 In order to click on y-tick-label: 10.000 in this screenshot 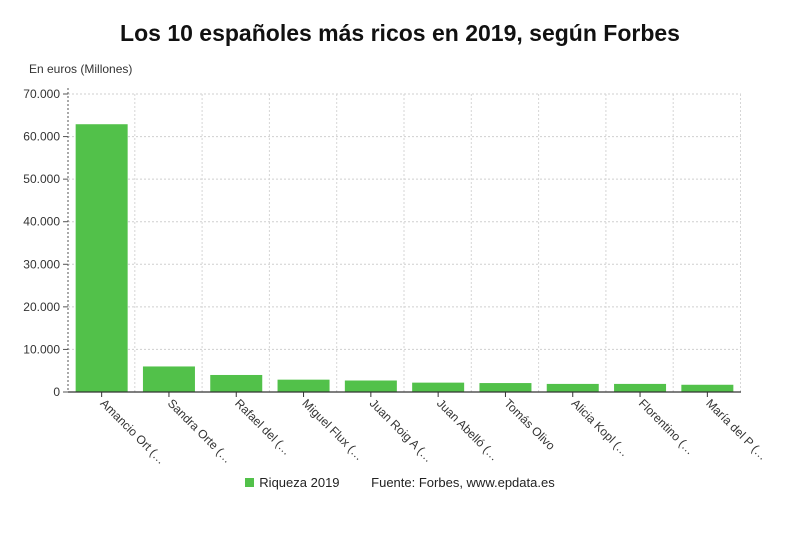, I will do `click(41, 349)`.